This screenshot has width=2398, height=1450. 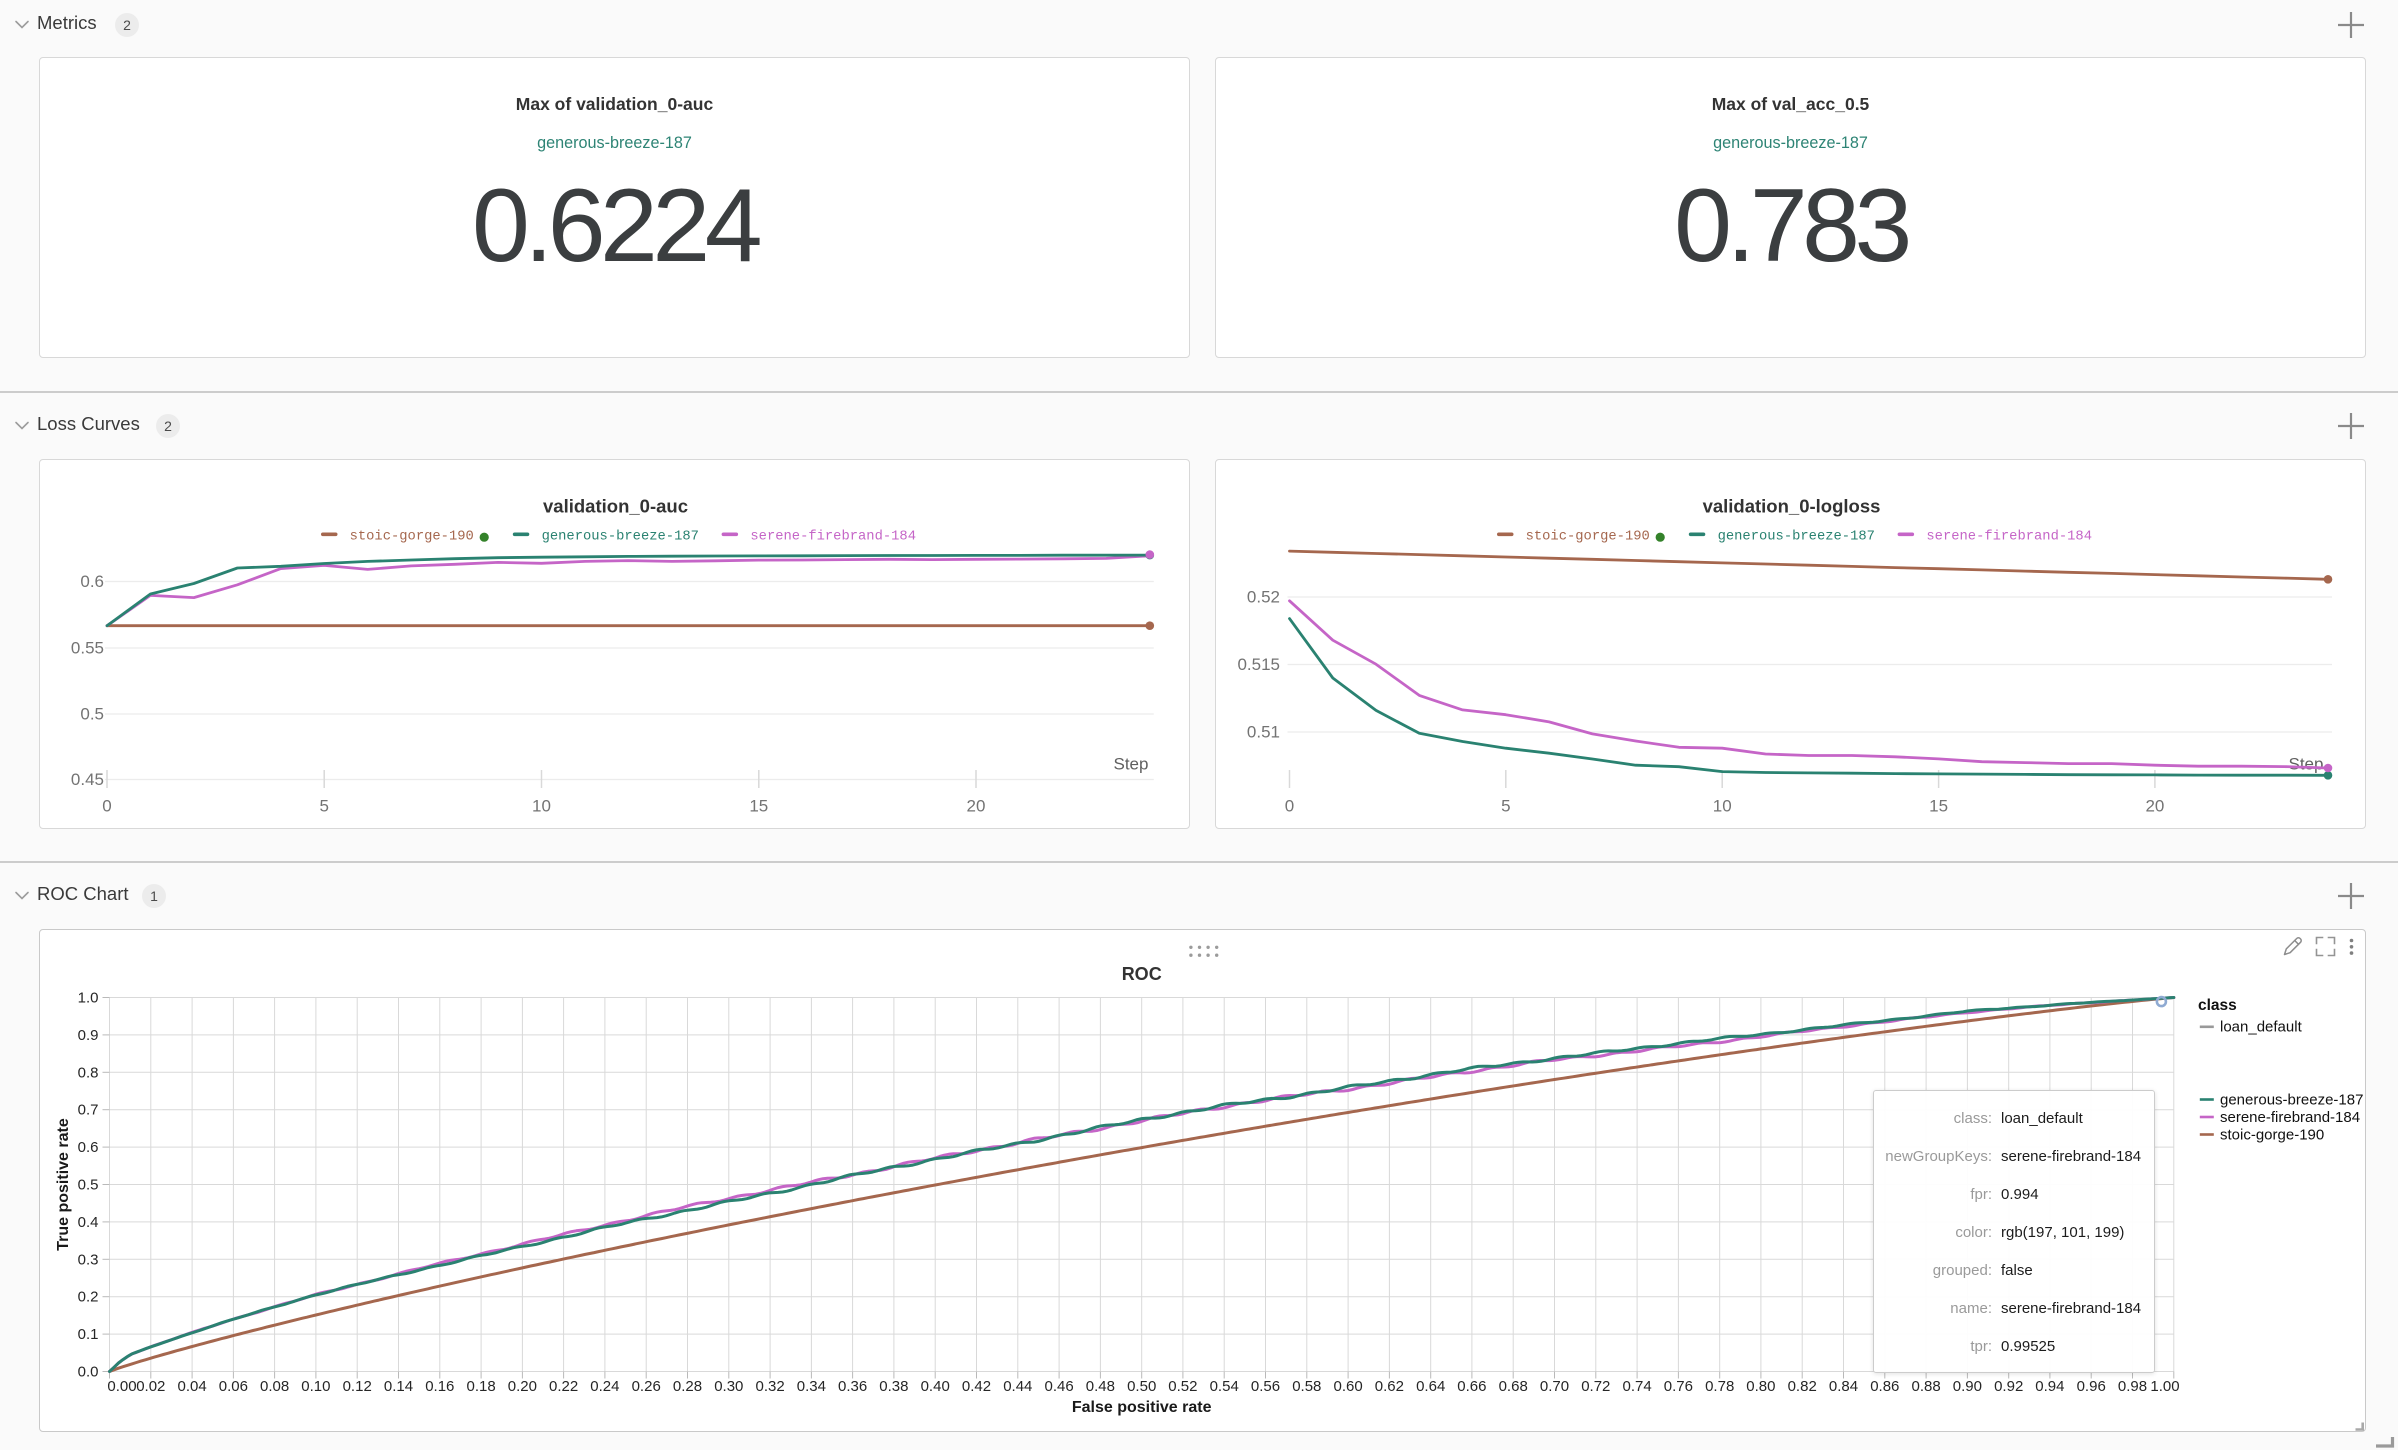 What do you see at coordinates (191, 1386) in the screenshot?
I see `svg-text: 0.04` at bounding box center [191, 1386].